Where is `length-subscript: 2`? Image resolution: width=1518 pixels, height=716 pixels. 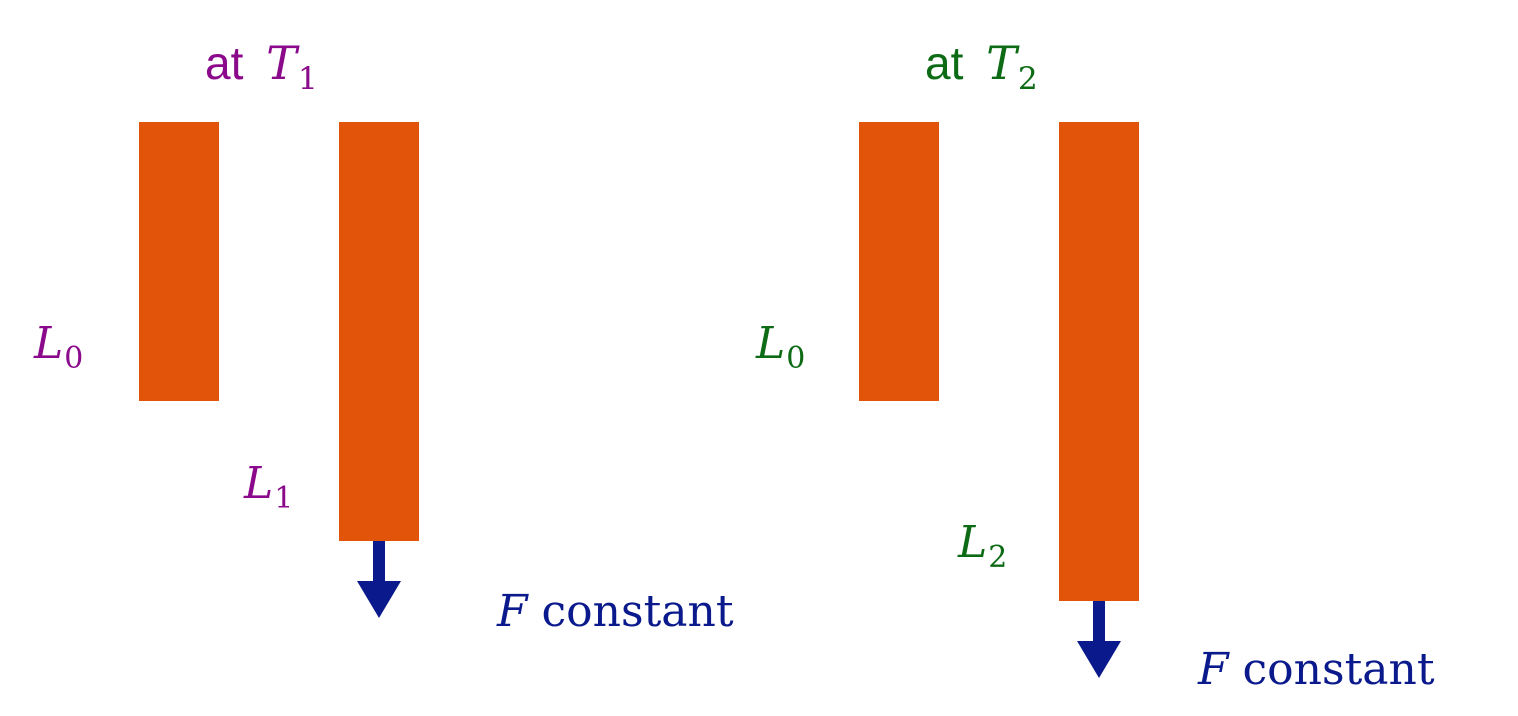 length-subscript: 2 is located at coordinates (998, 557).